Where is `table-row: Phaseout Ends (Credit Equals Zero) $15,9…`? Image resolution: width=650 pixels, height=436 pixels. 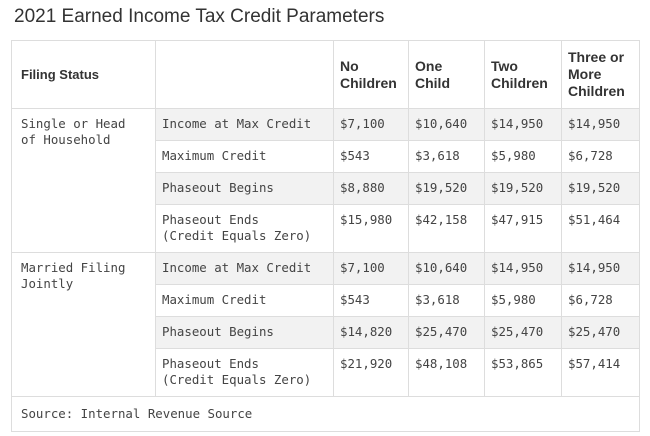
table-row: Phaseout Ends (Credit Equals Zero) $15,9… is located at coordinates (326, 228).